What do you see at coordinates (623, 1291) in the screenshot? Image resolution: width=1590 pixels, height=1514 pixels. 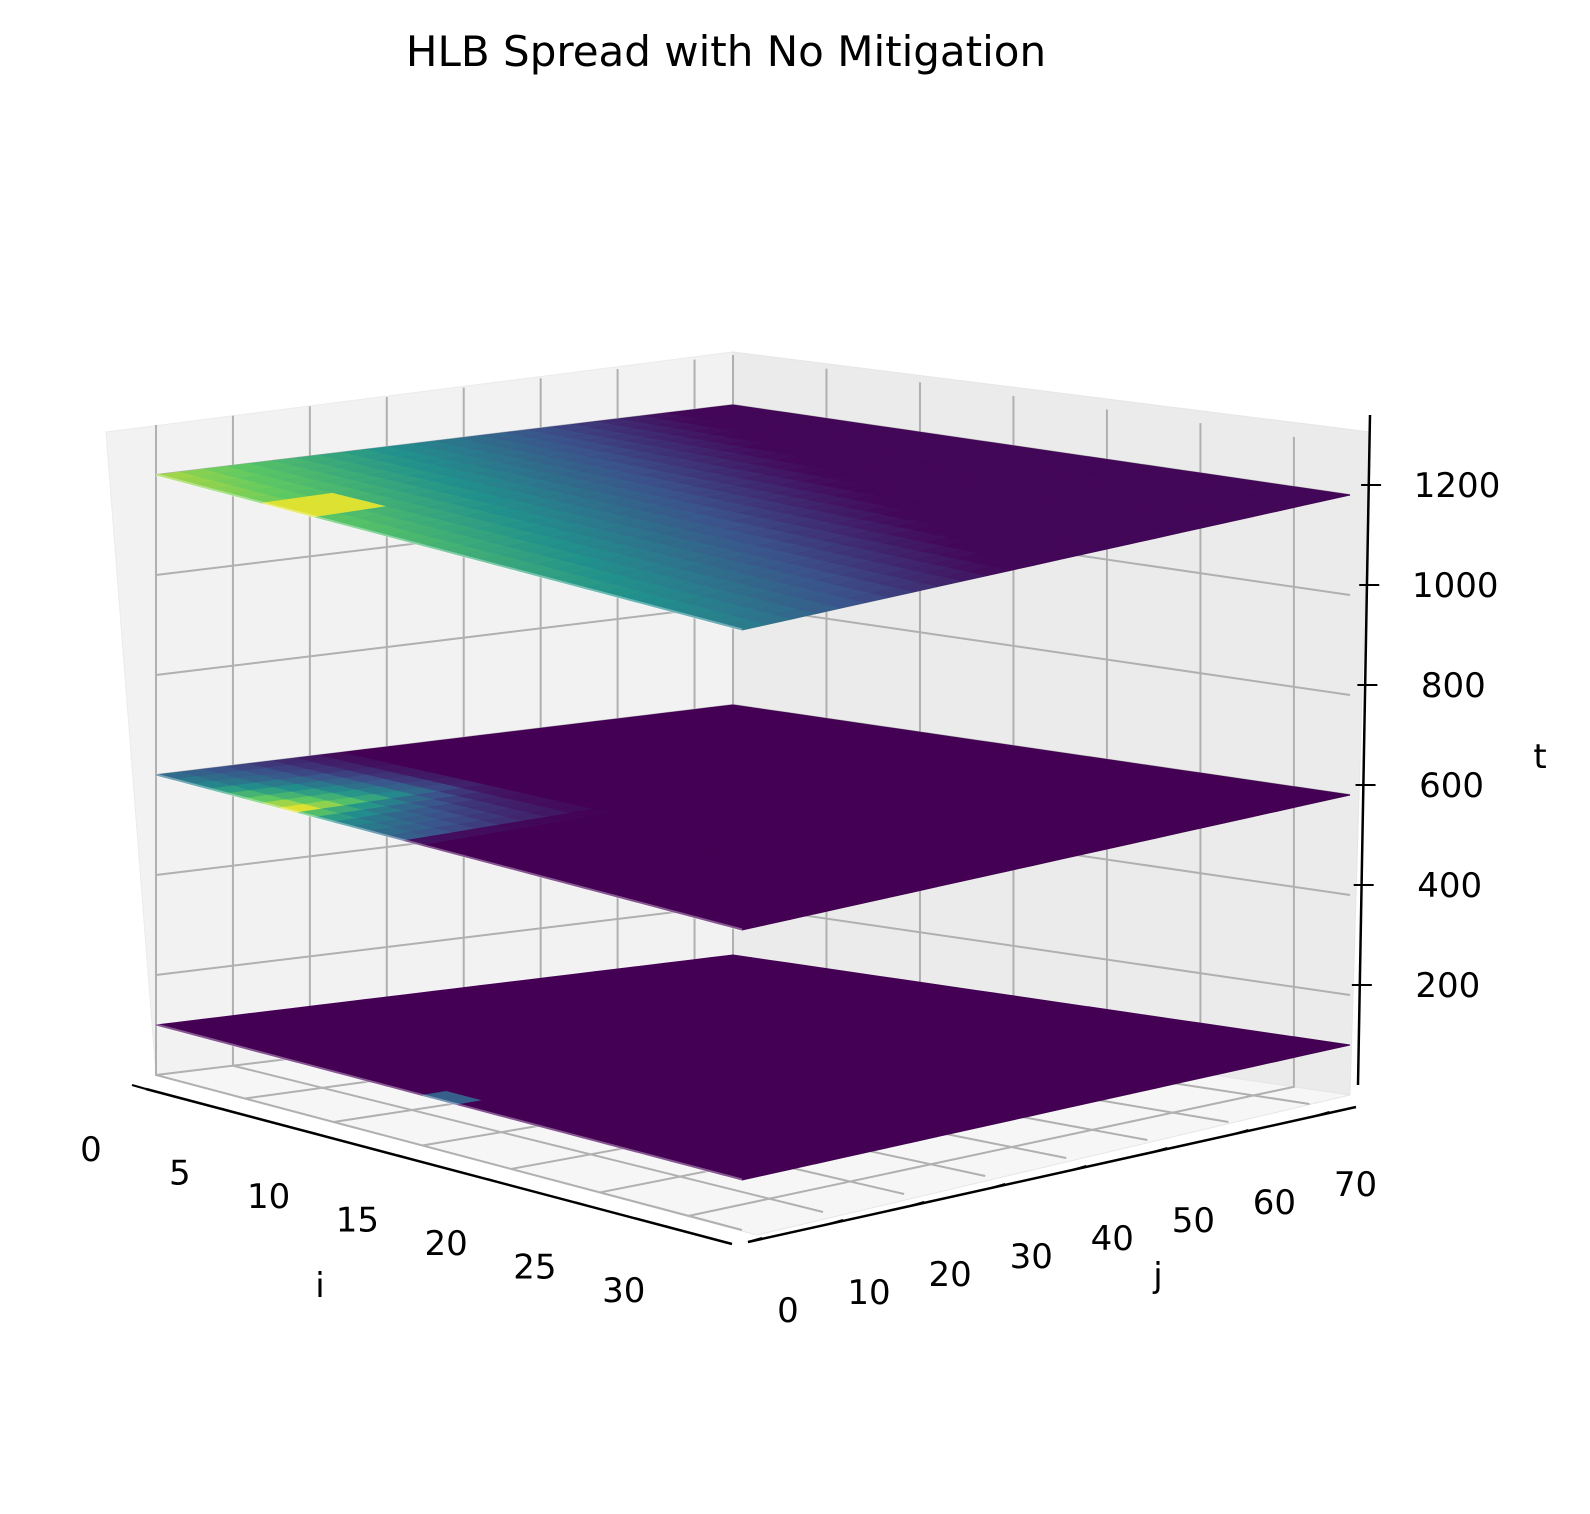 I see `x-tick-label: 30` at bounding box center [623, 1291].